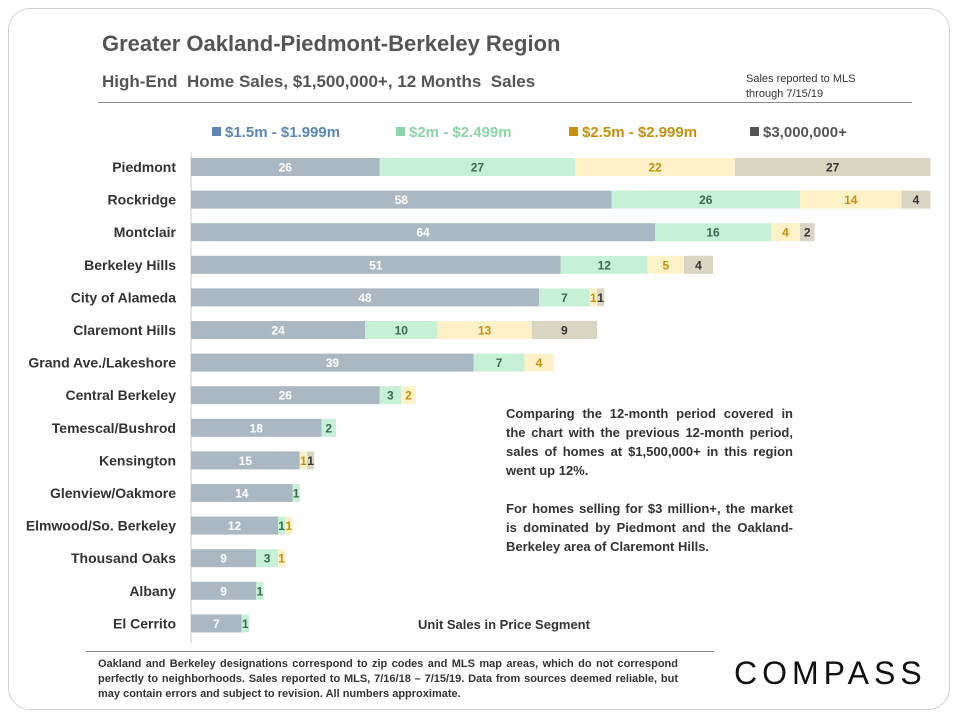 This screenshot has width=960, height=720. I want to click on legend-item-3: $2.5m - $2.999m, so click(633, 132).